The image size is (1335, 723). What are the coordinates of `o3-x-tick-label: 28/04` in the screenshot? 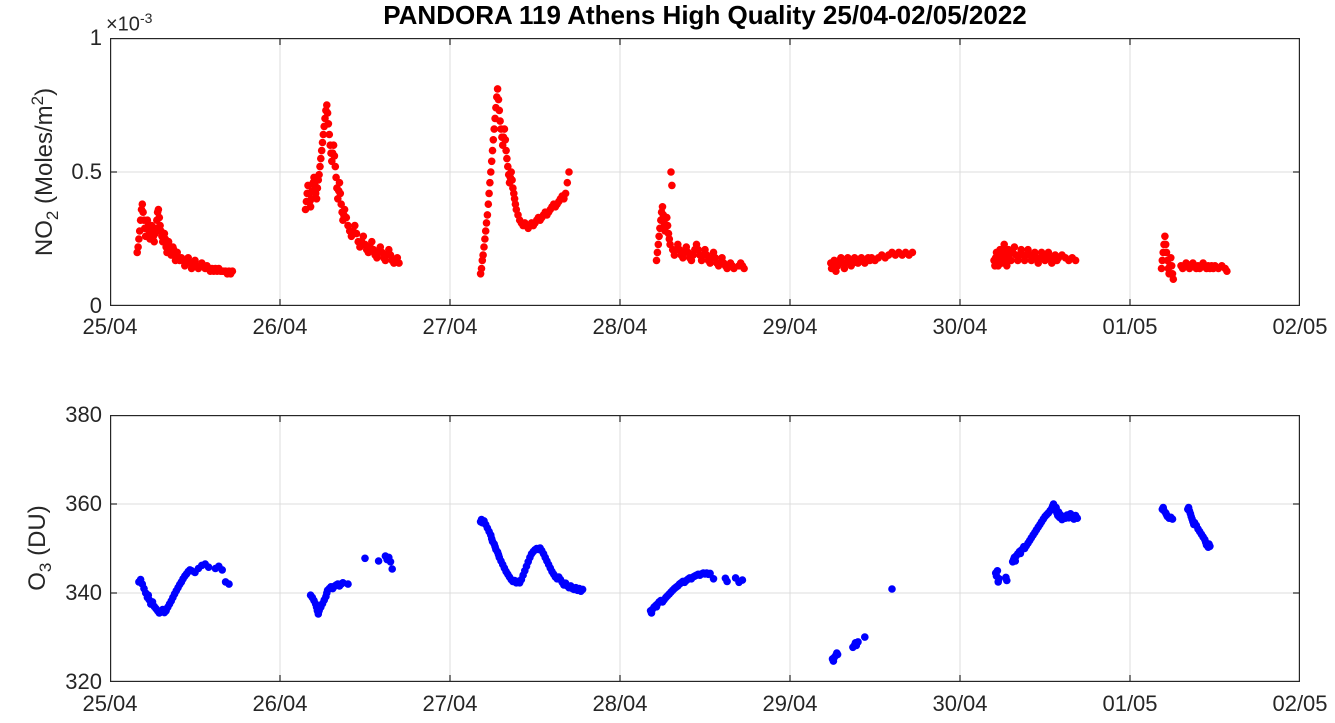 It's located at (620, 703).